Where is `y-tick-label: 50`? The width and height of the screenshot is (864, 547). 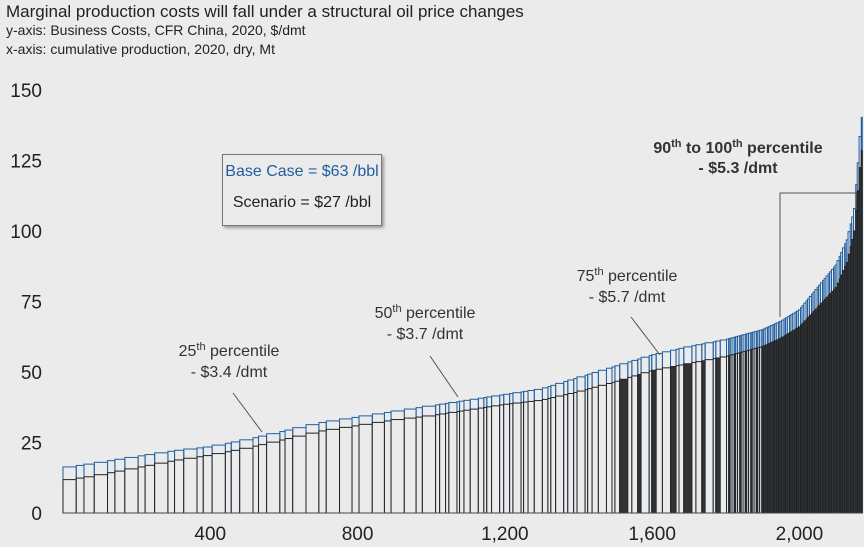
y-tick-label: 50 is located at coordinates (31, 373).